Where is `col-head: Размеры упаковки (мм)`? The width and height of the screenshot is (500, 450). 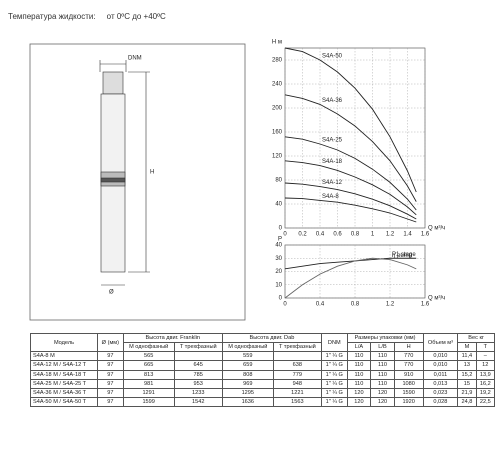 col-head: Размеры упаковки (мм) is located at coordinates (385, 338).